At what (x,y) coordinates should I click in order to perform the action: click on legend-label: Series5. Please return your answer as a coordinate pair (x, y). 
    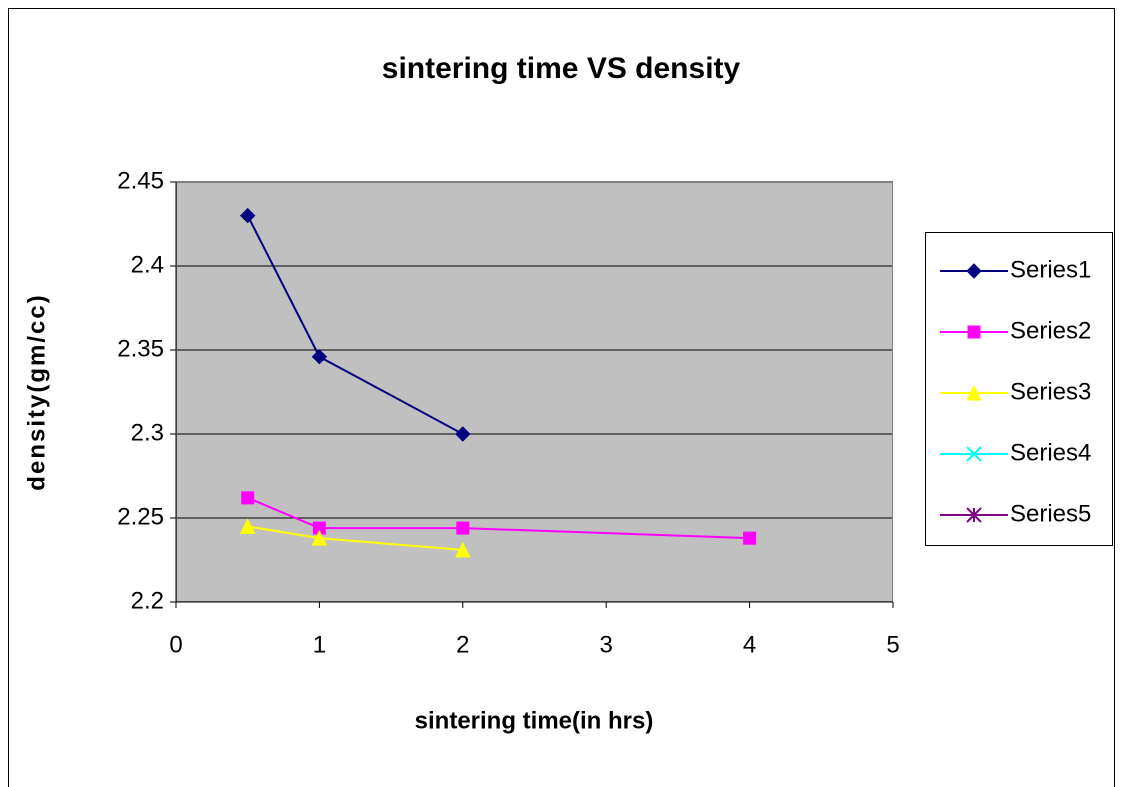
    Looking at the image, I should click on (1050, 513).